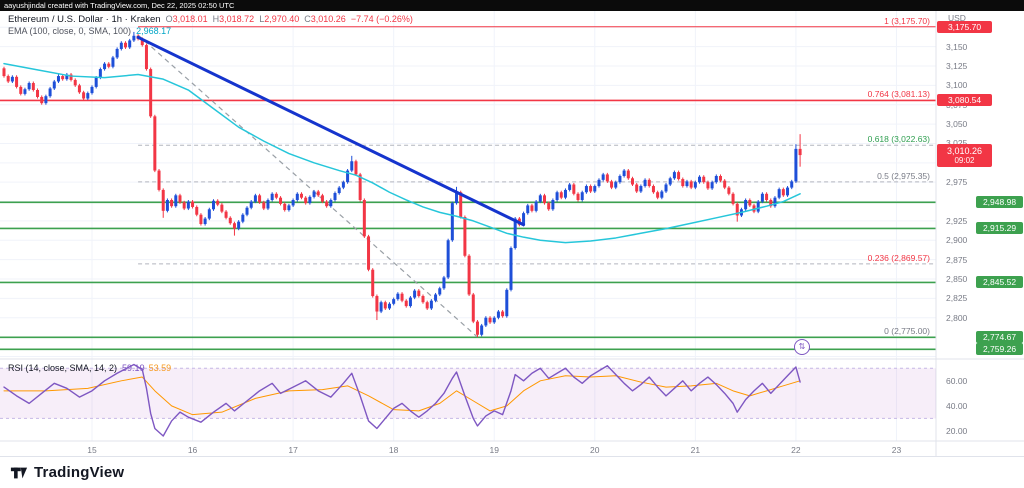 This screenshot has width=1024, height=488. I want to click on time-axis-label: 20, so click(595, 450).